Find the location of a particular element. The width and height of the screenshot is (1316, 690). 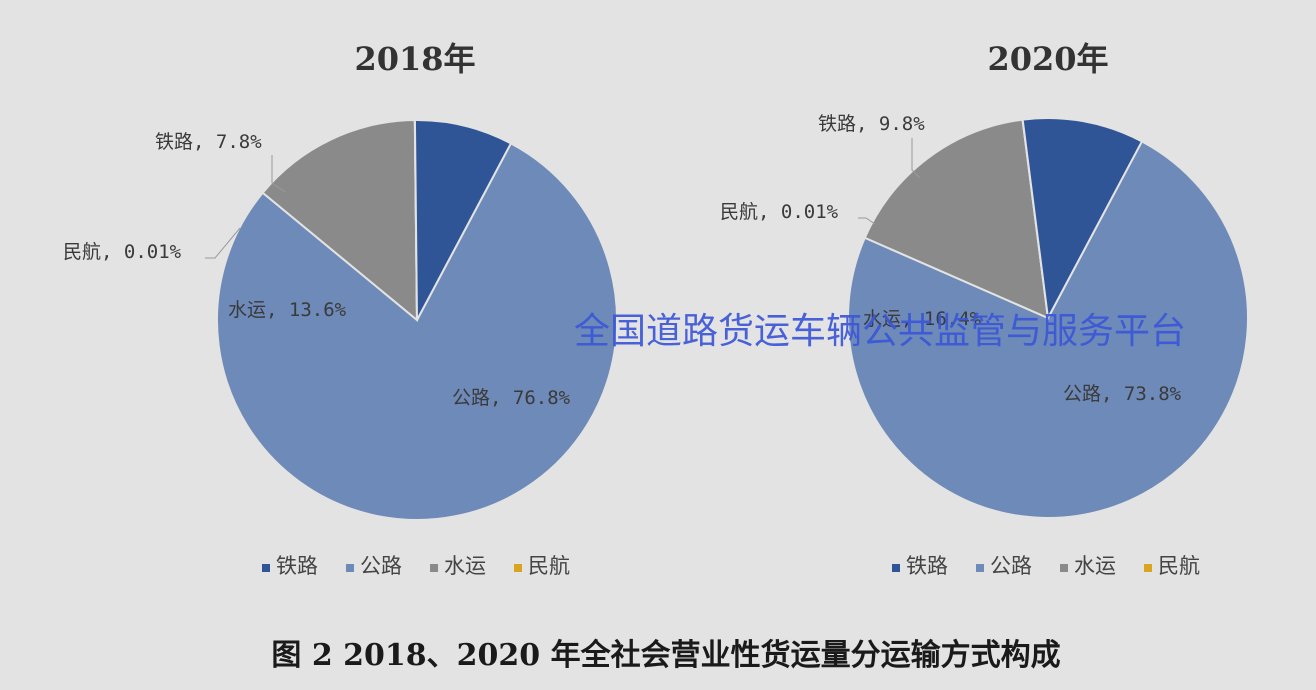

data-label-shuiyun: 水运, 13.6% is located at coordinates (287, 310).